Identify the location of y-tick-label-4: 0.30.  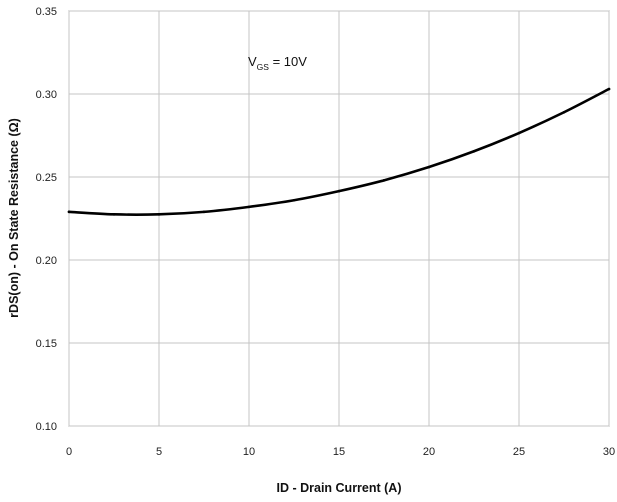
(46, 95).